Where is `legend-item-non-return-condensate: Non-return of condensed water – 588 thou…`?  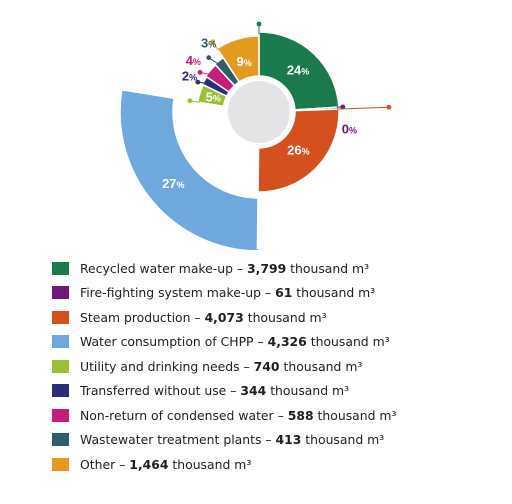
legend-item-non-return-condensate: Non-return of condensed water – 588 thou… is located at coordinates (224, 415).